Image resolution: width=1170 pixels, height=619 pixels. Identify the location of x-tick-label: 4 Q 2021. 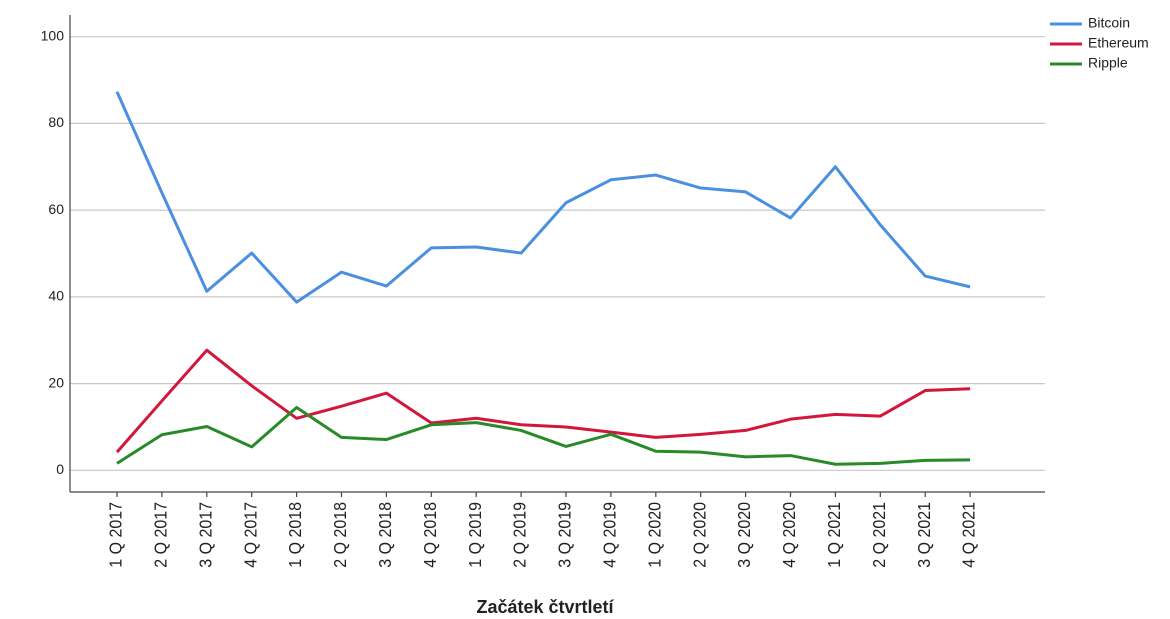
(969, 535).